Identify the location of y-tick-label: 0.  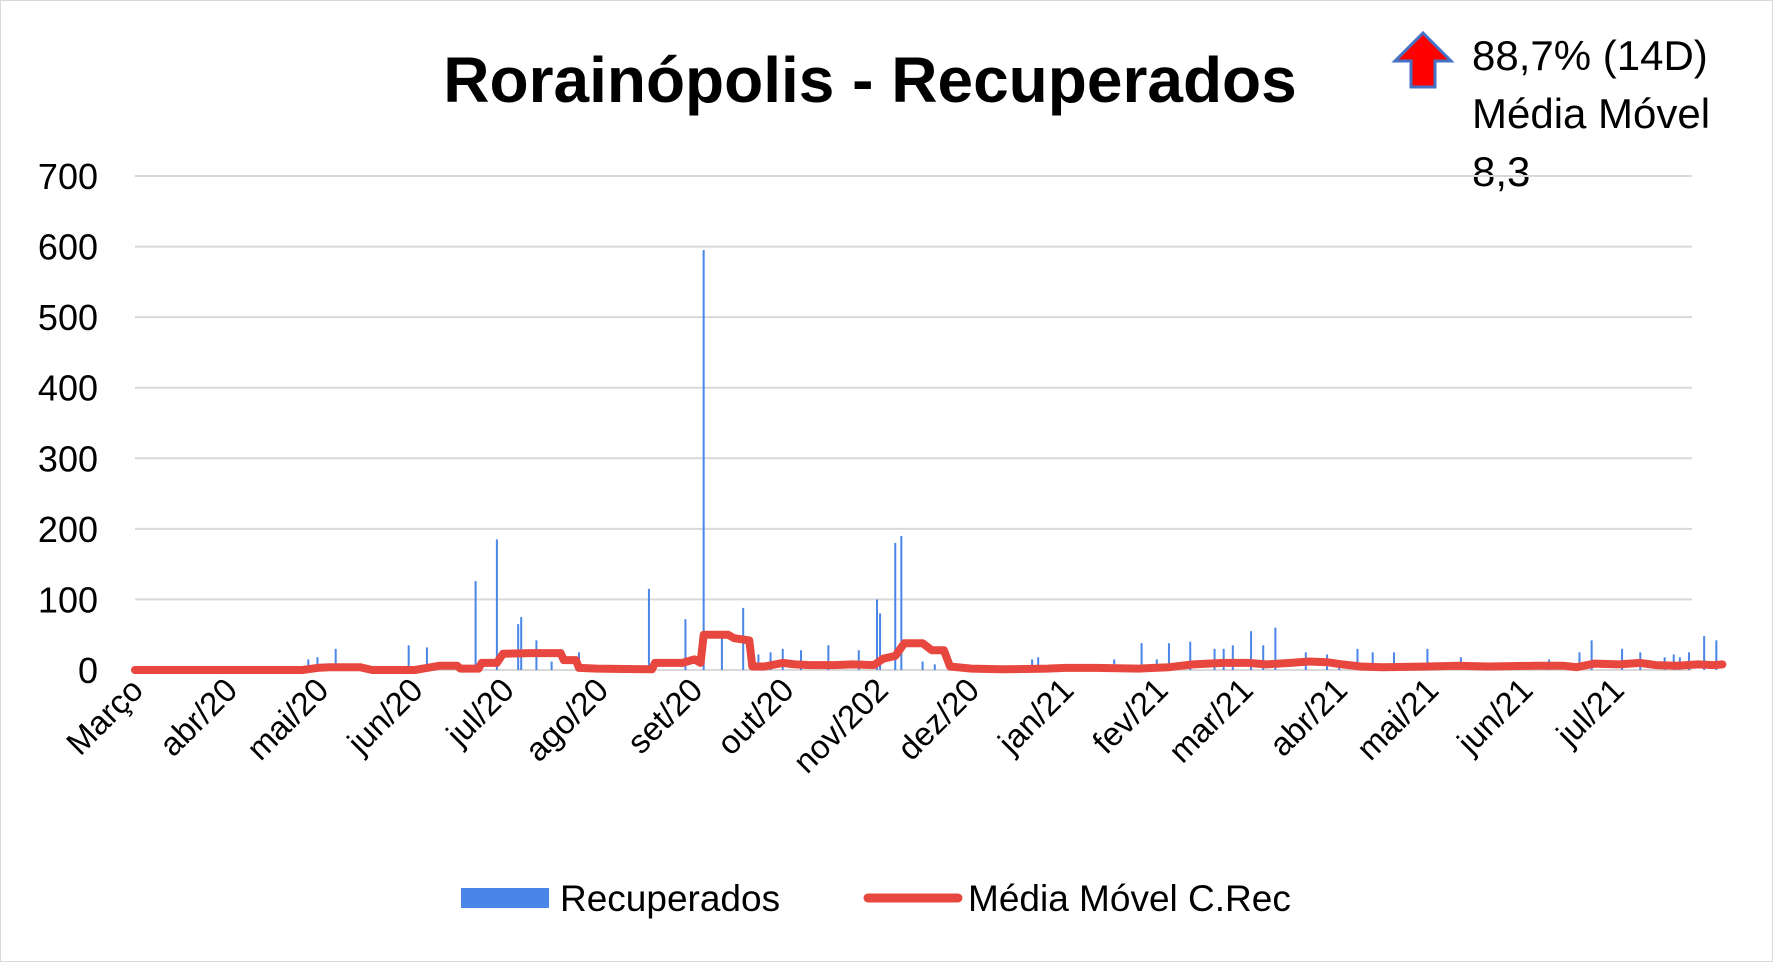
(88, 670).